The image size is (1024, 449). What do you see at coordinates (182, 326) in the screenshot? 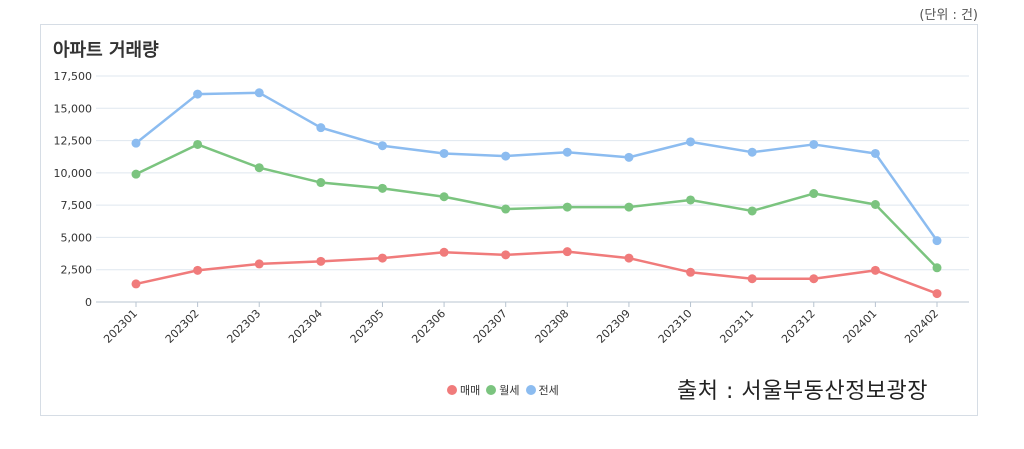
I see `x-tick-label: 202302` at bounding box center [182, 326].